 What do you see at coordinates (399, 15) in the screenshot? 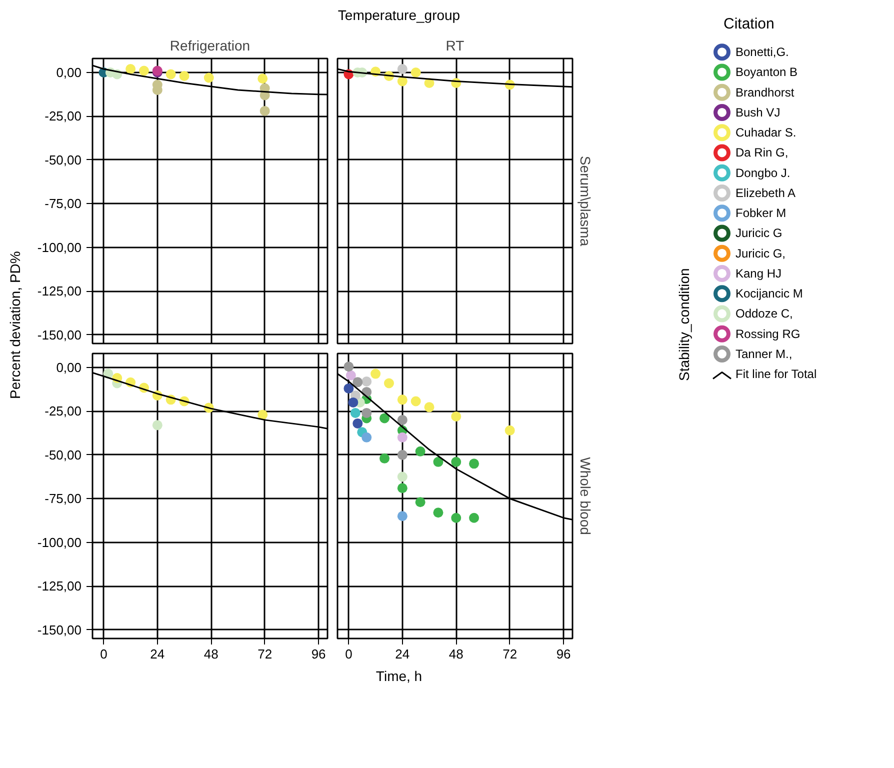
I see `text: Temperature_group` at bounding box center [399, 15].